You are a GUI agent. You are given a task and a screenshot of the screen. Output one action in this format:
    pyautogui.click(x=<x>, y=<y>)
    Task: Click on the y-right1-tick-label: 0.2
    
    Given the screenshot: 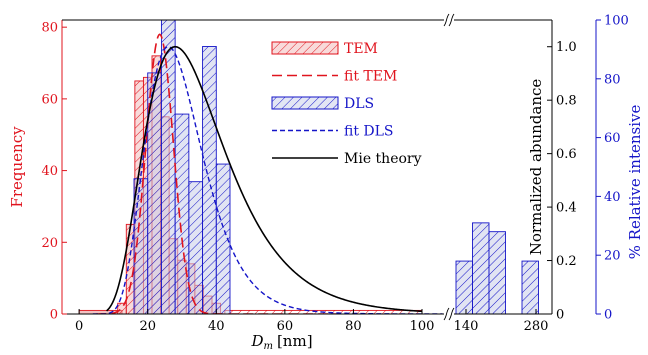 What is the action you would take?
    pyautogui.click(x=566, y=261)
    